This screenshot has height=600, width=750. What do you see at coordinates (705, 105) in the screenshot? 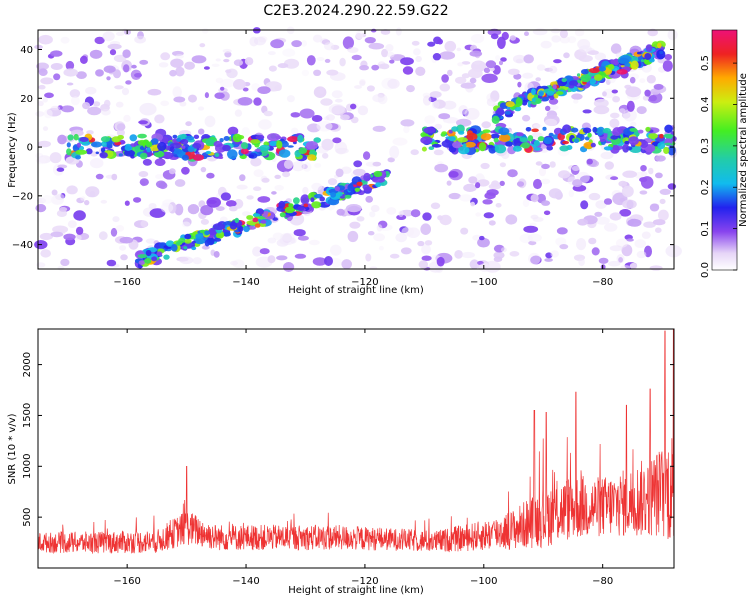
I see `colorbar-tick-label: 0.4` at bounding box center [705, 105].